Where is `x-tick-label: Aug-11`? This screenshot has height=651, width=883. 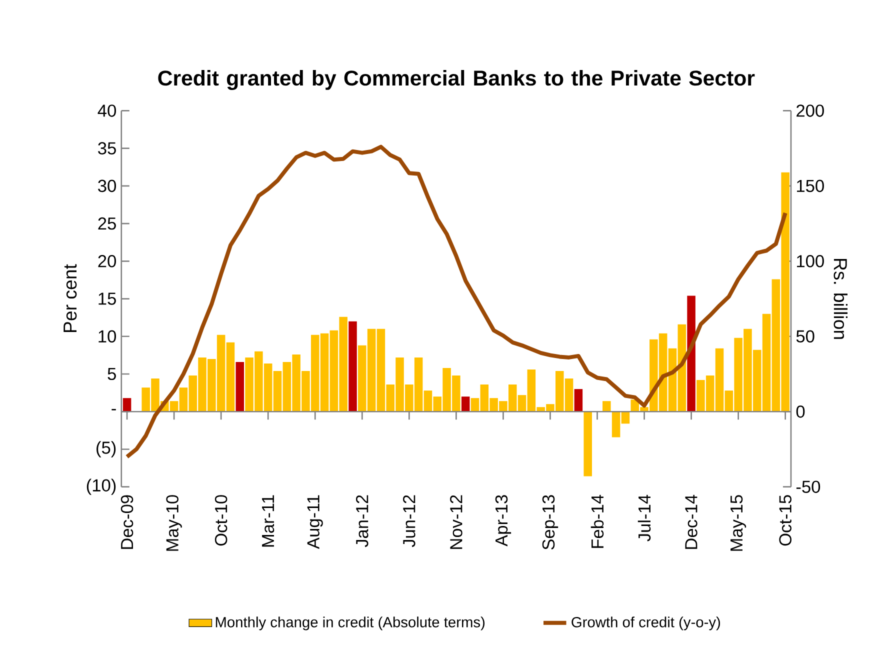 x-tick-label: Aug-11 is located at coordinates (315, 522).